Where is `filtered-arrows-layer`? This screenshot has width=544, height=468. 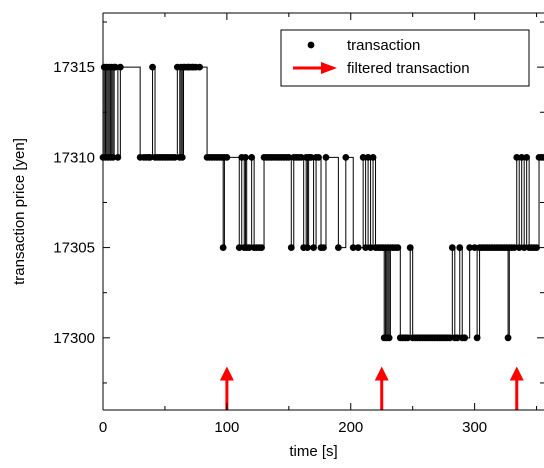
filtered-arrows-layer is located at coordinates (371, 388).